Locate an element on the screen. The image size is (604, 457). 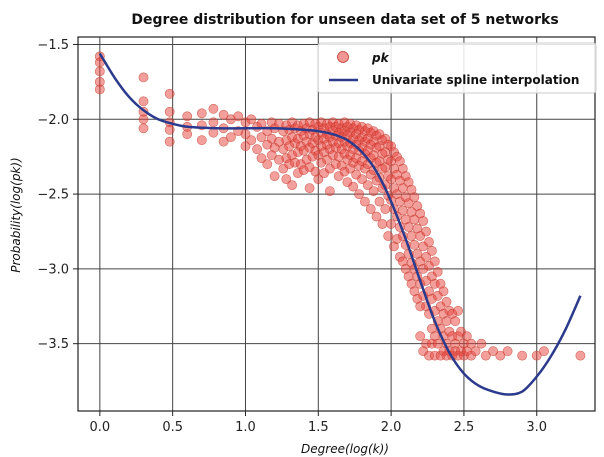
y-tick-label: −2.5 is located at coordinates (53, 195).